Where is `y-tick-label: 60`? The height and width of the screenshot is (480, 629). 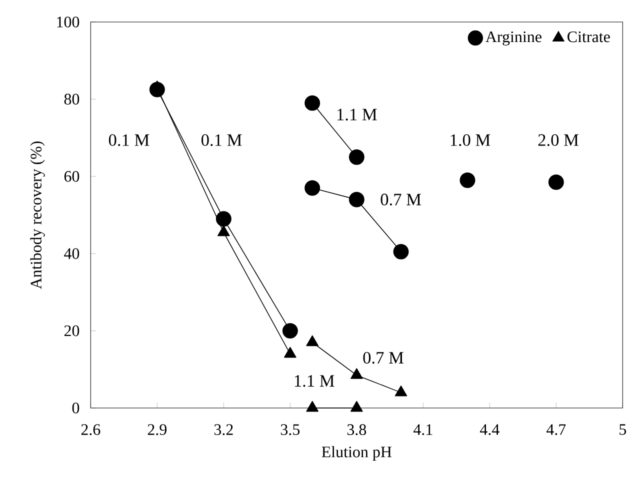 y-tick-label: 60 is located at coordinates (72, 176).